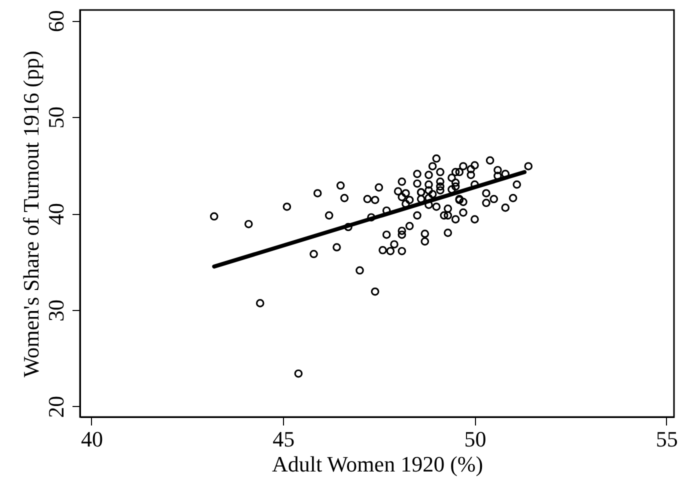 The height and width of the screenshot is (491, 684). I want to click on y-tick-label: 40, so click(56, 214).